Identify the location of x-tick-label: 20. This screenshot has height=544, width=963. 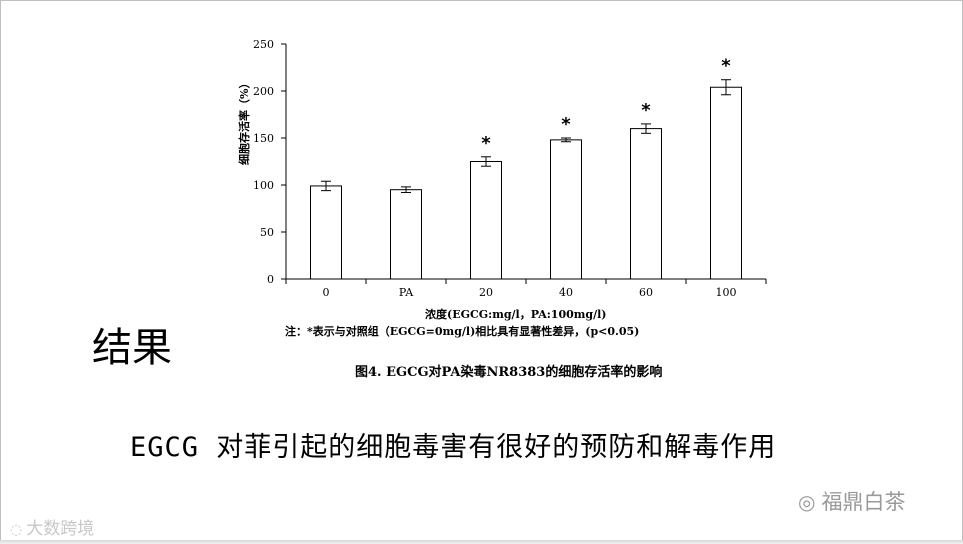
(486, 292).